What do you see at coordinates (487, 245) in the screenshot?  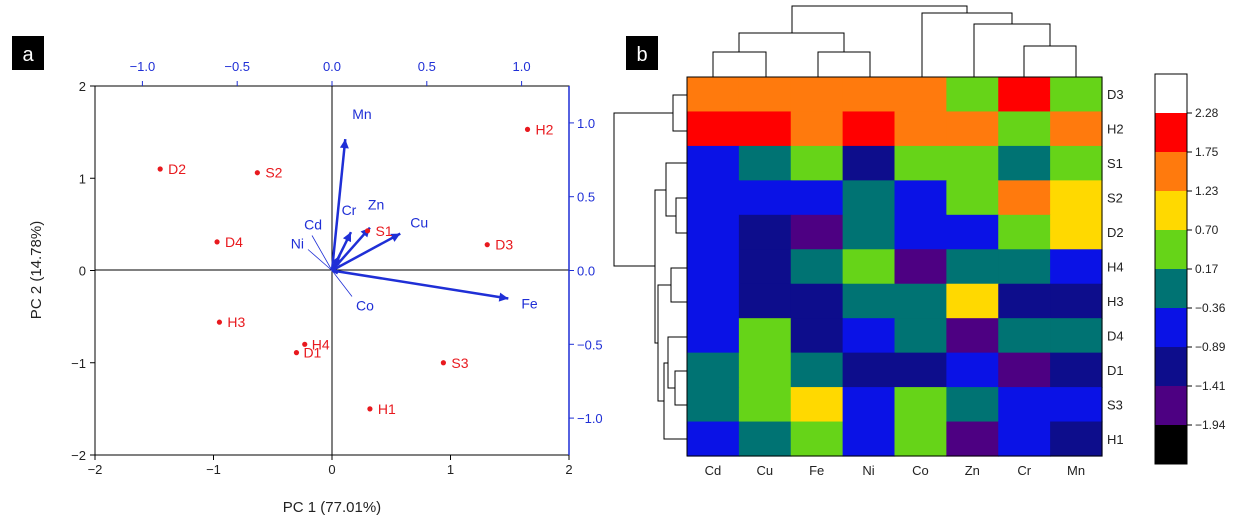 I see `score-point-d3` at bounding box center [487, 245].